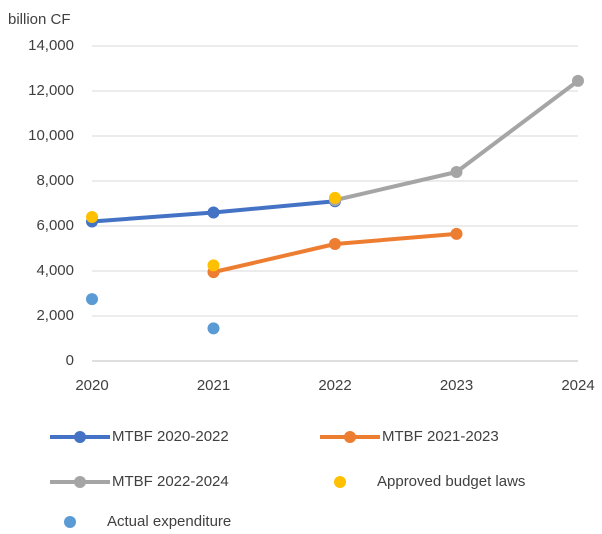  Describe the element at coordinates (170, 436) in the screenshot. I see `legend-label: MTBF 2020-2022` at that location.